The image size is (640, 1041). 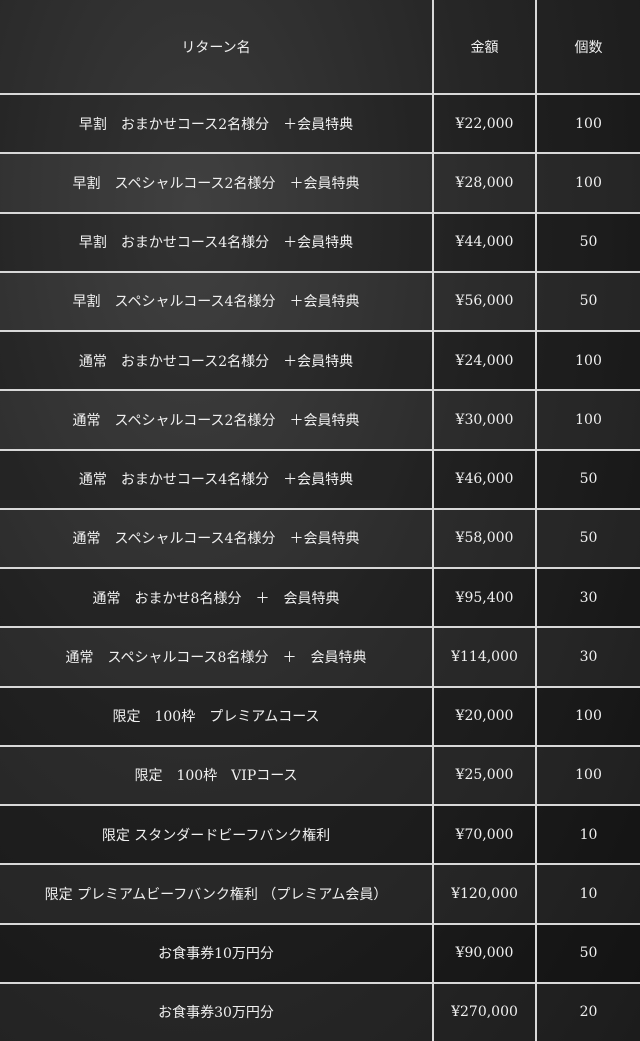 I want to click on table-row: 限定 100枠 VIPコース ¥25,000 100, so click(x=320, y=775).